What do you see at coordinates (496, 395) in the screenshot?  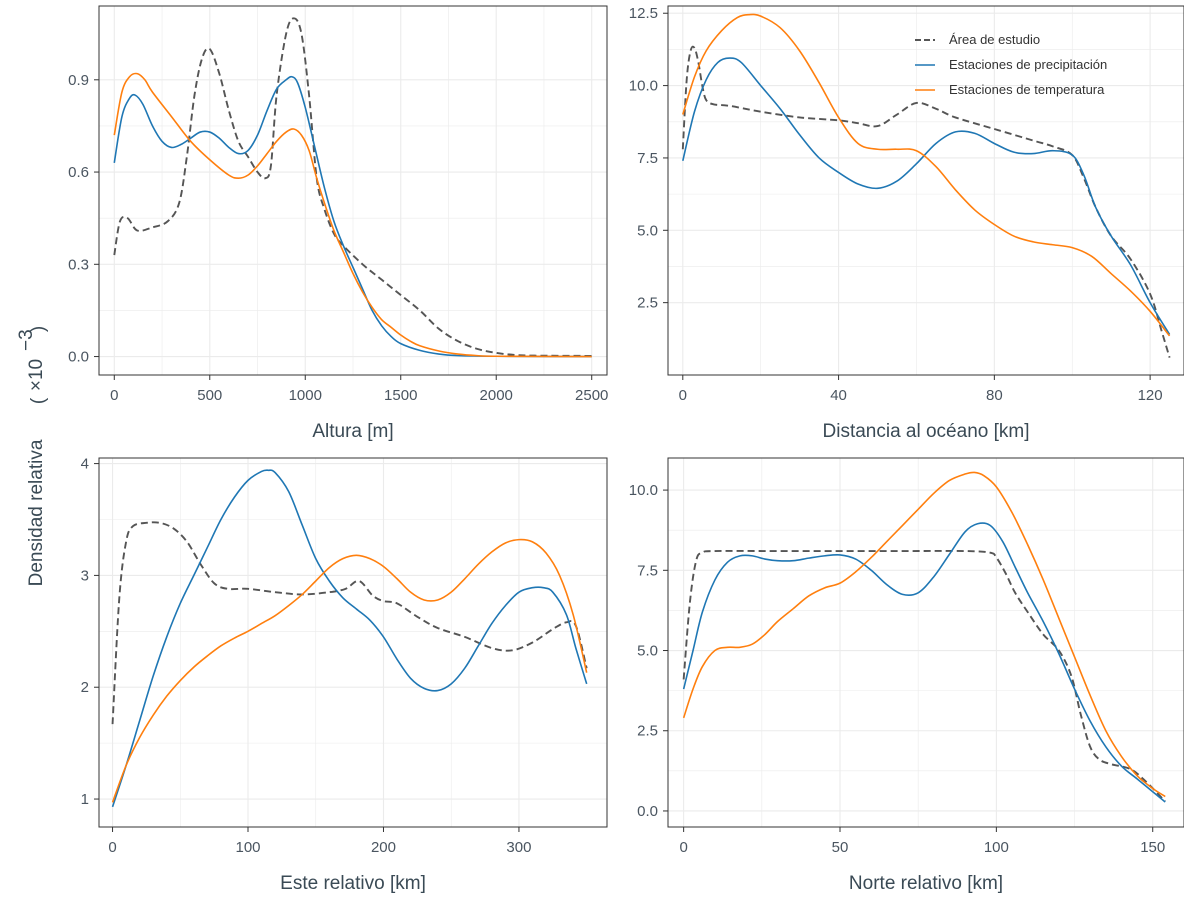 I see `x-tick-label: 2000` at bounding box center [496, 395].